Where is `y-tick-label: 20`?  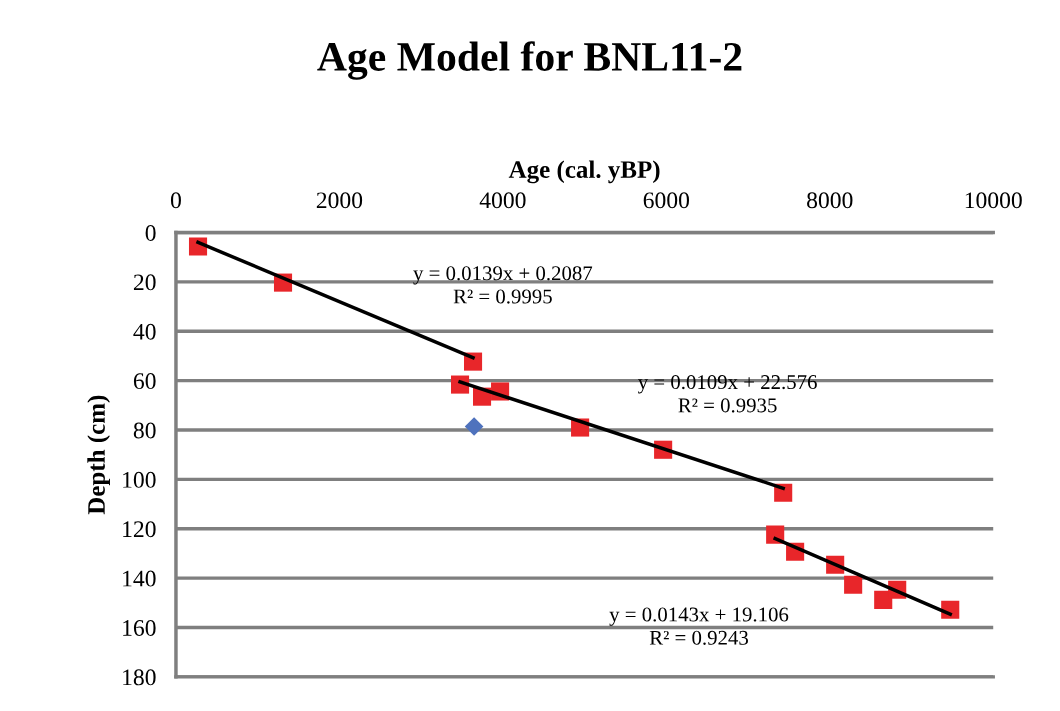 y-tick-label: 20 is located at coordinates (144, 282).